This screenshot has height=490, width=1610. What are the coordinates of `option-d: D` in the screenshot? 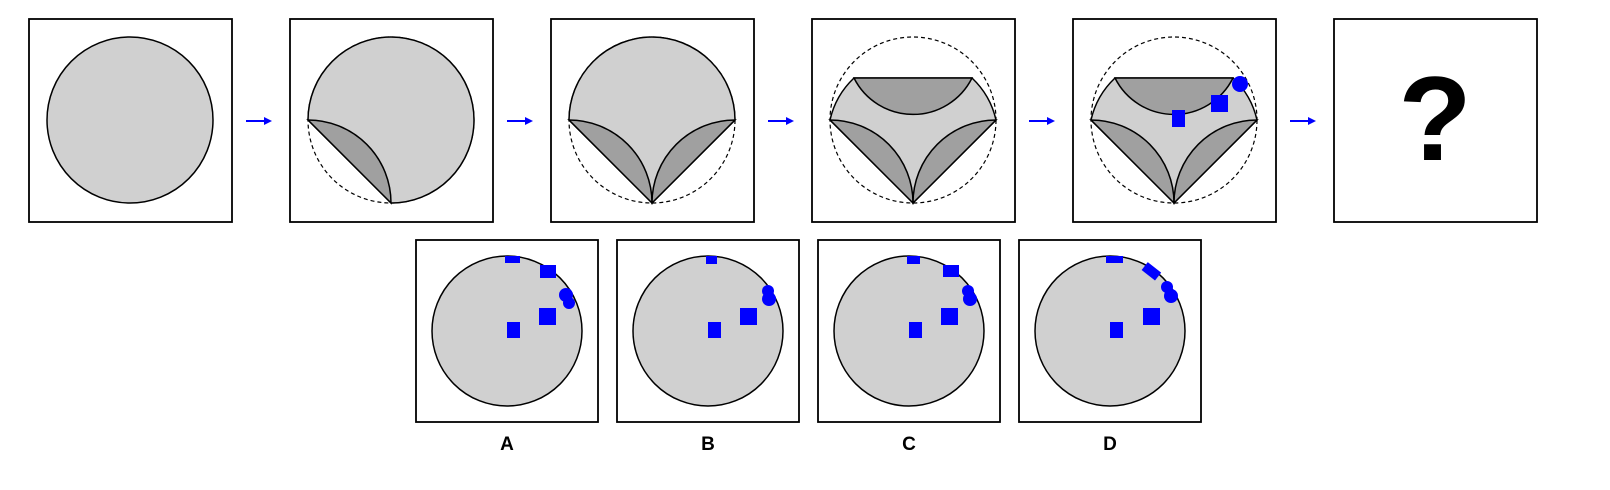 It's located at (1110, 347).